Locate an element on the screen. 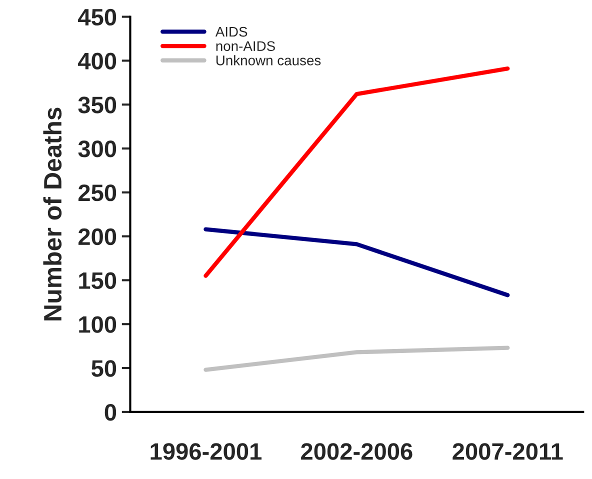  y-tick-label: 150 is located at coordinates (97, 281).